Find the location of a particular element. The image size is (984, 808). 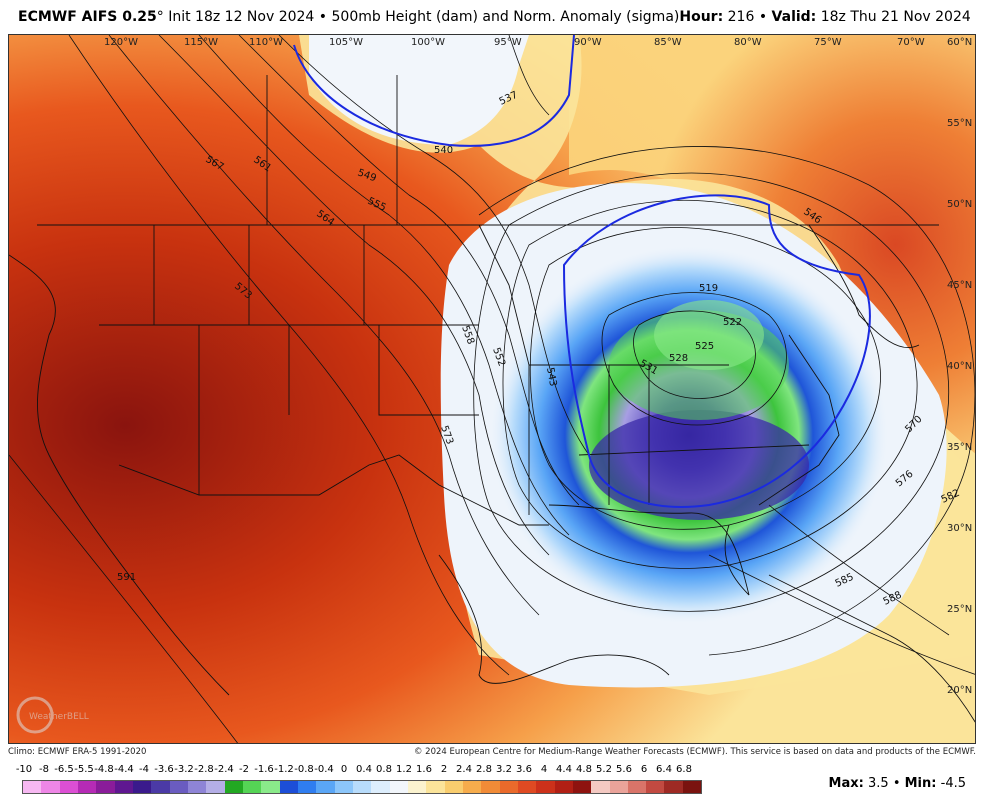

lon-label: 110°W is located at coordinates (266, 42).